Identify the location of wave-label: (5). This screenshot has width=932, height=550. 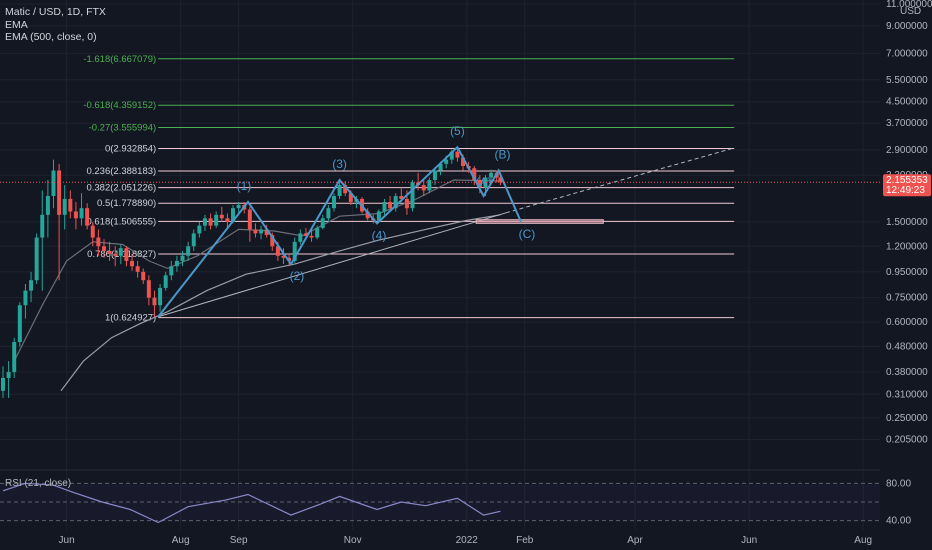
(457, 131).